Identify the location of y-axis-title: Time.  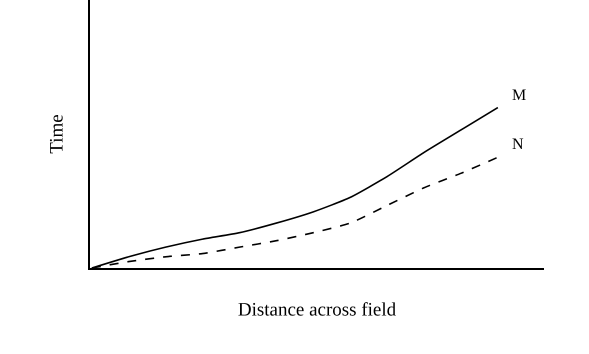
(57, 134).